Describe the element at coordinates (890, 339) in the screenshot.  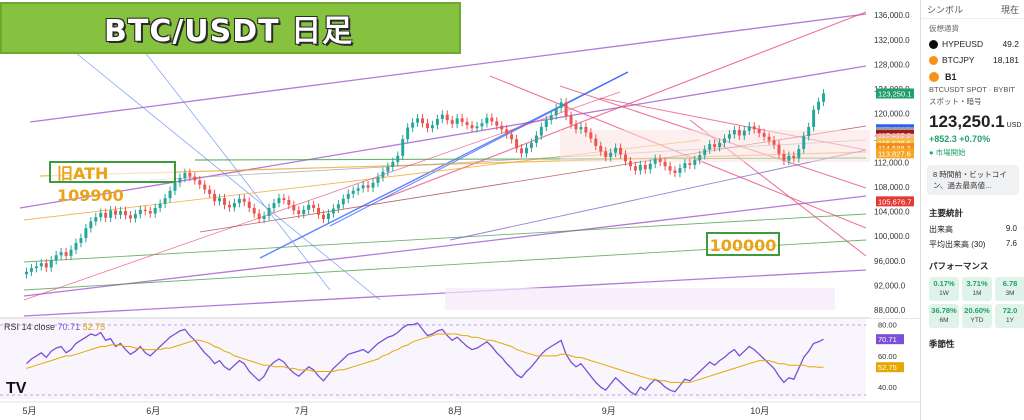
I see `rsi-tag` at that location.